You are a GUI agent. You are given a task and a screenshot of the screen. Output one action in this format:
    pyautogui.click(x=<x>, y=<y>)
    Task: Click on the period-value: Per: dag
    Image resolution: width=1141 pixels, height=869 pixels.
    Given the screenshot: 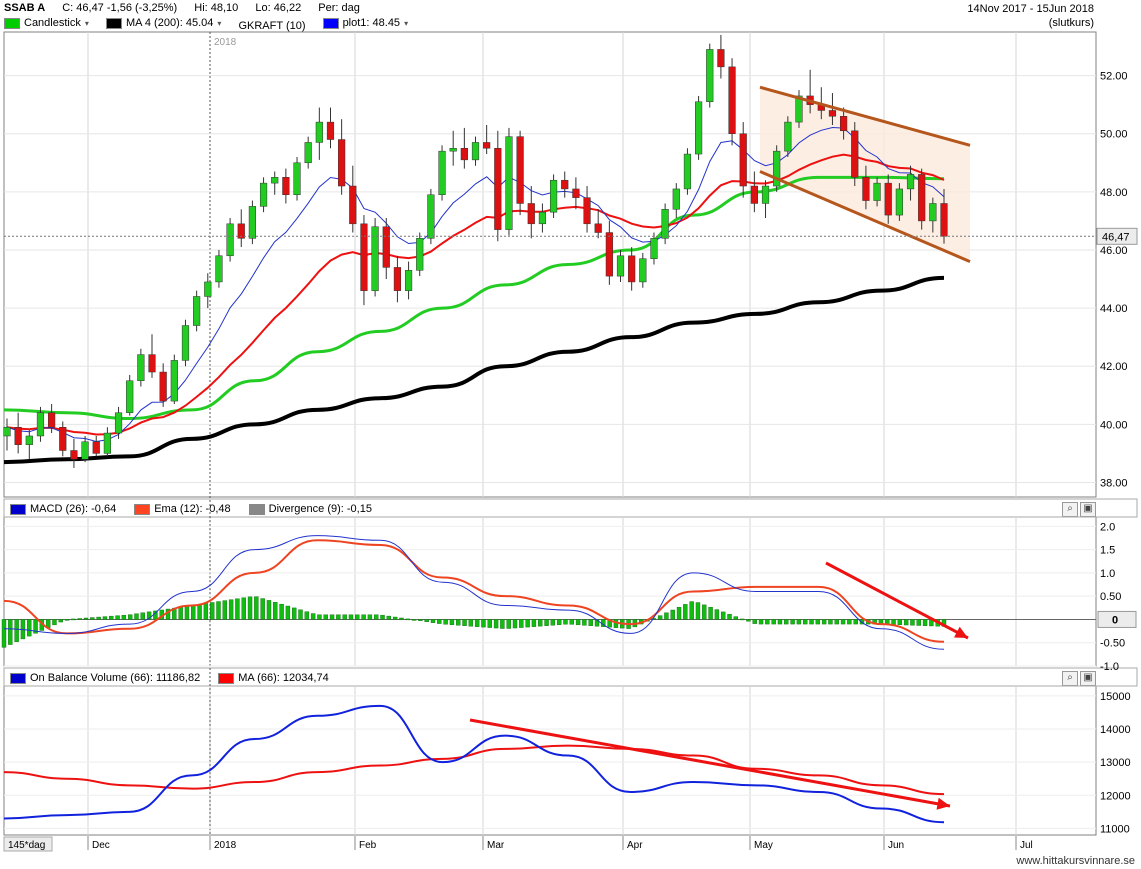 What is the action you would take?
    pyautogui.click(x=339, y=8)
    